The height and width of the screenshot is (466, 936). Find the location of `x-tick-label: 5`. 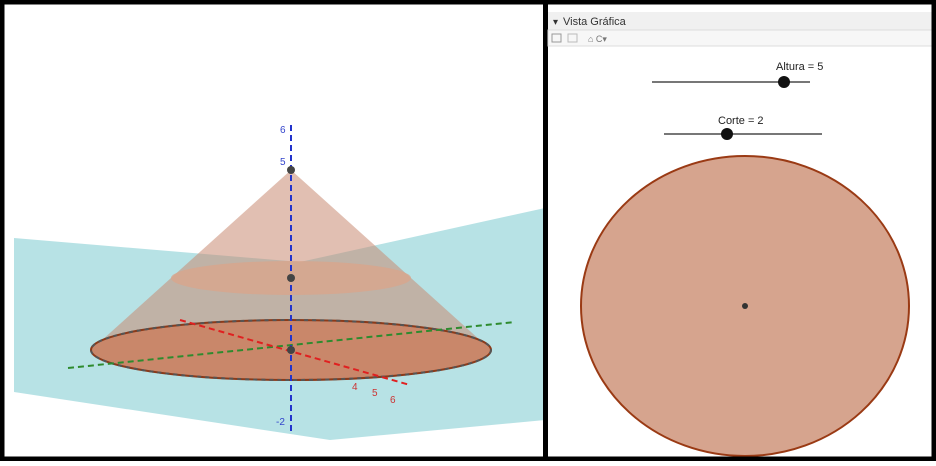

x-tick-label: 5 is located at coordinates (375, 393).